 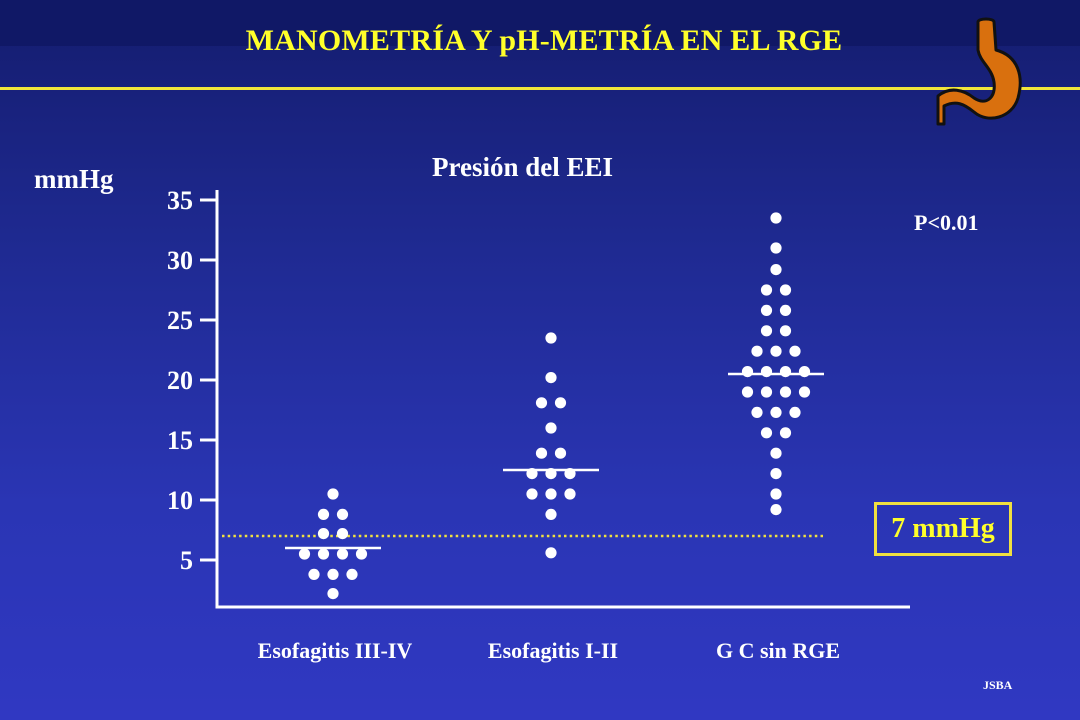 I want to click on footer-credit: JSBA, so click(x=998, y=685).